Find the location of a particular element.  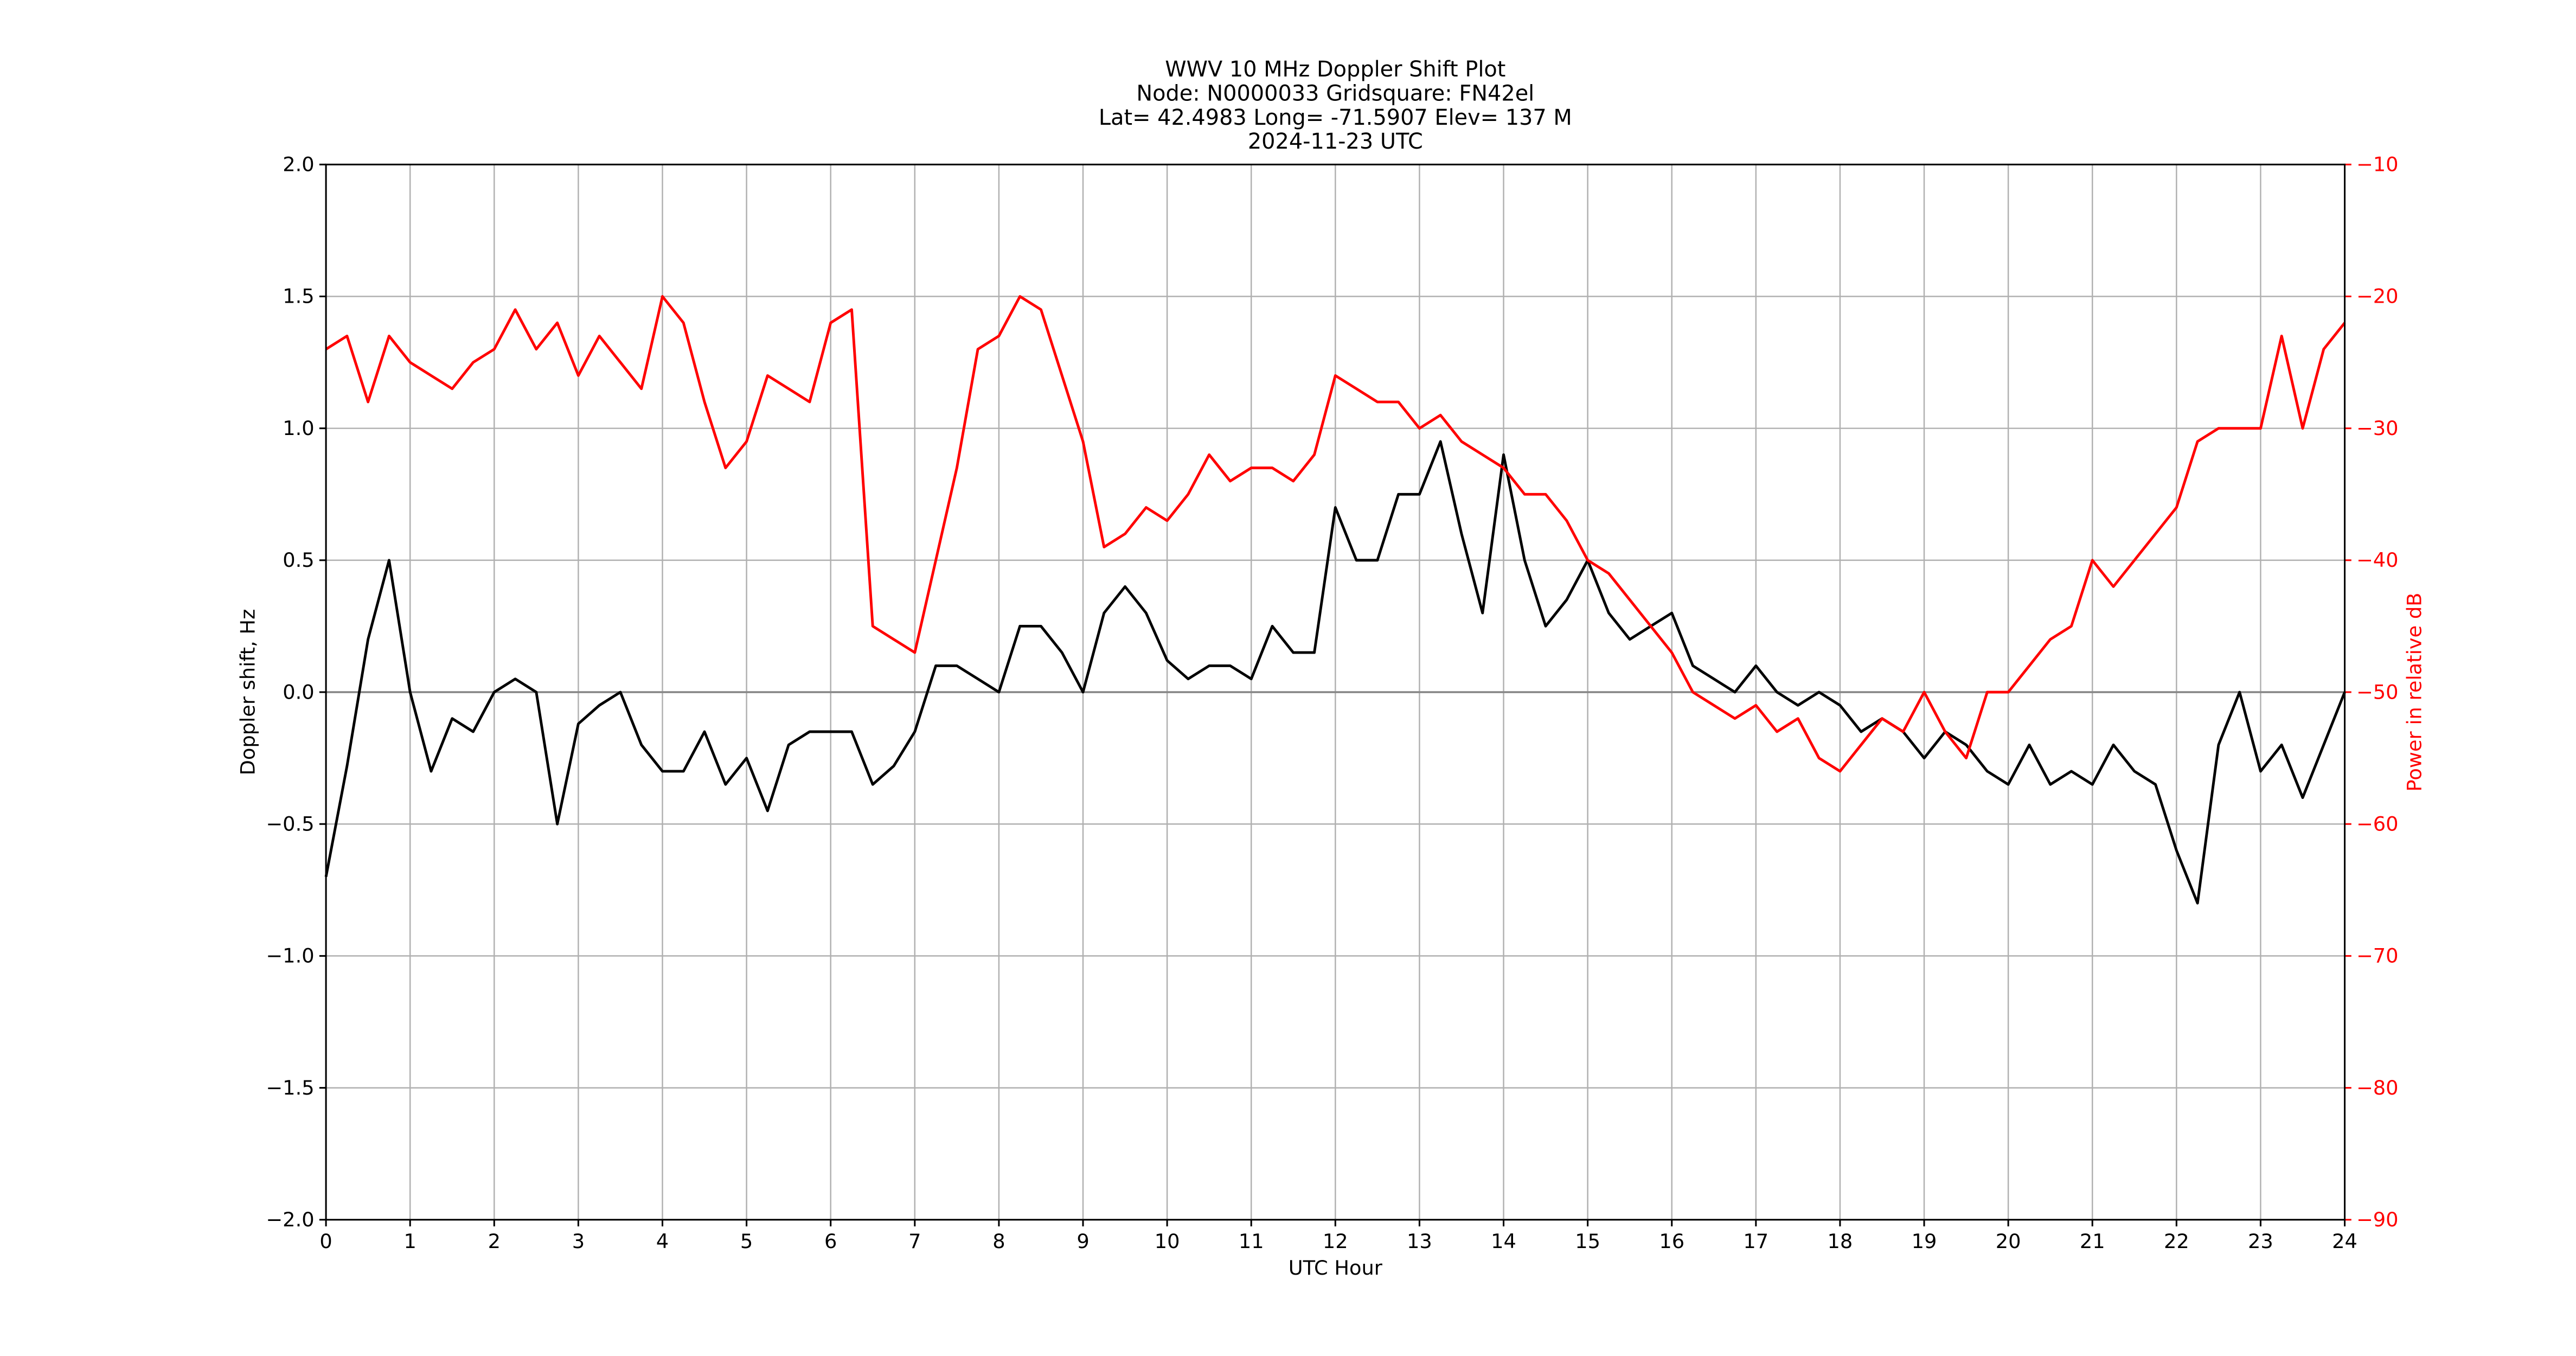

y-tick-label: −1.5 is located at coordinates (290, 1087).